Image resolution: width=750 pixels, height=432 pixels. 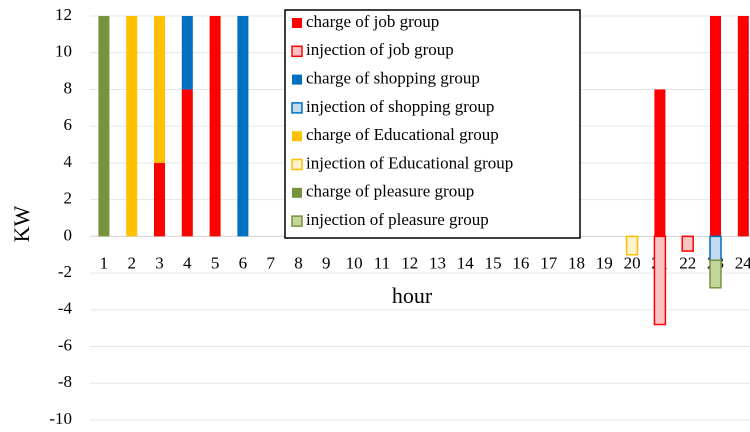 What do you see at coordinates (65, 271) in the screenshot?
I see `y-tick-label: -2` at bounding box center [65, 271].